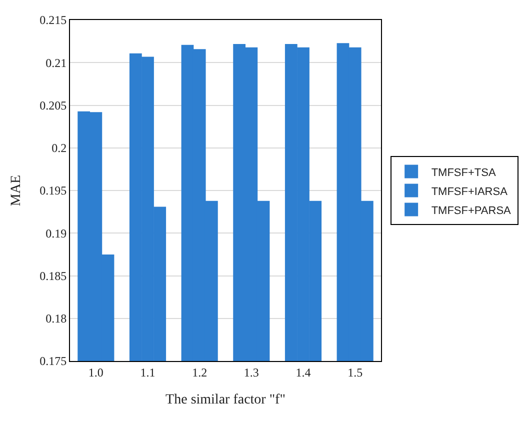  What do you see at coordinates (251, 372) in the screenshot?
I see `x-tick-label: 1.3` at bounding box center [251, 372].